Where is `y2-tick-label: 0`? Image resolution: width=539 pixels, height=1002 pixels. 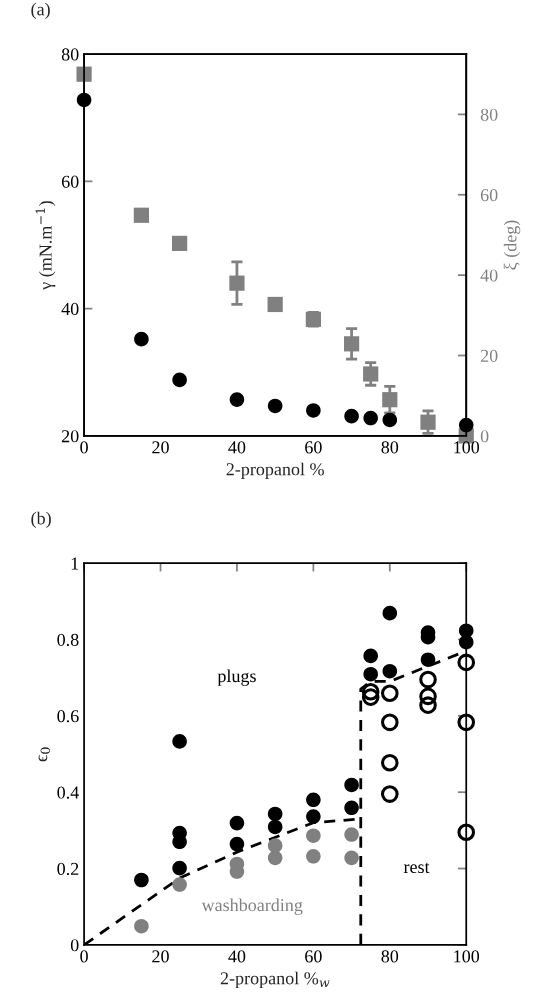 y2-tick-label: 0 is located at coordinates (484, 436).